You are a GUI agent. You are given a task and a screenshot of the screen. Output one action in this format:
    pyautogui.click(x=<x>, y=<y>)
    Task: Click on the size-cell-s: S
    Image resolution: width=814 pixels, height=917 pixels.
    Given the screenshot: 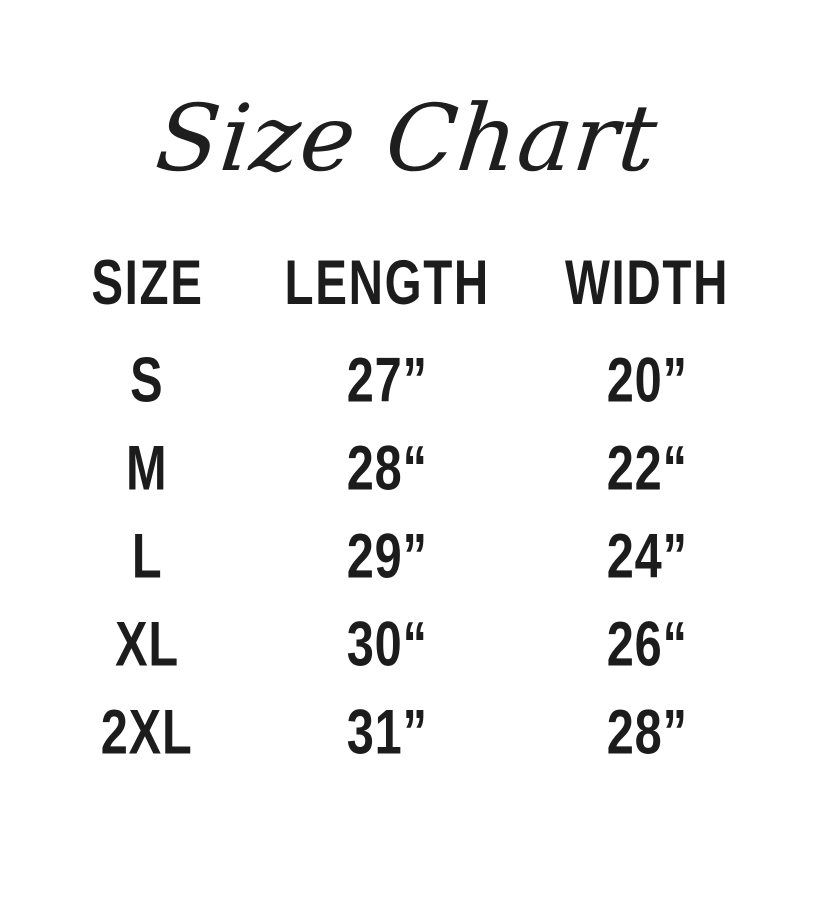 What is the action you would take?
    pyautogui.click(x=147, y=380)
    